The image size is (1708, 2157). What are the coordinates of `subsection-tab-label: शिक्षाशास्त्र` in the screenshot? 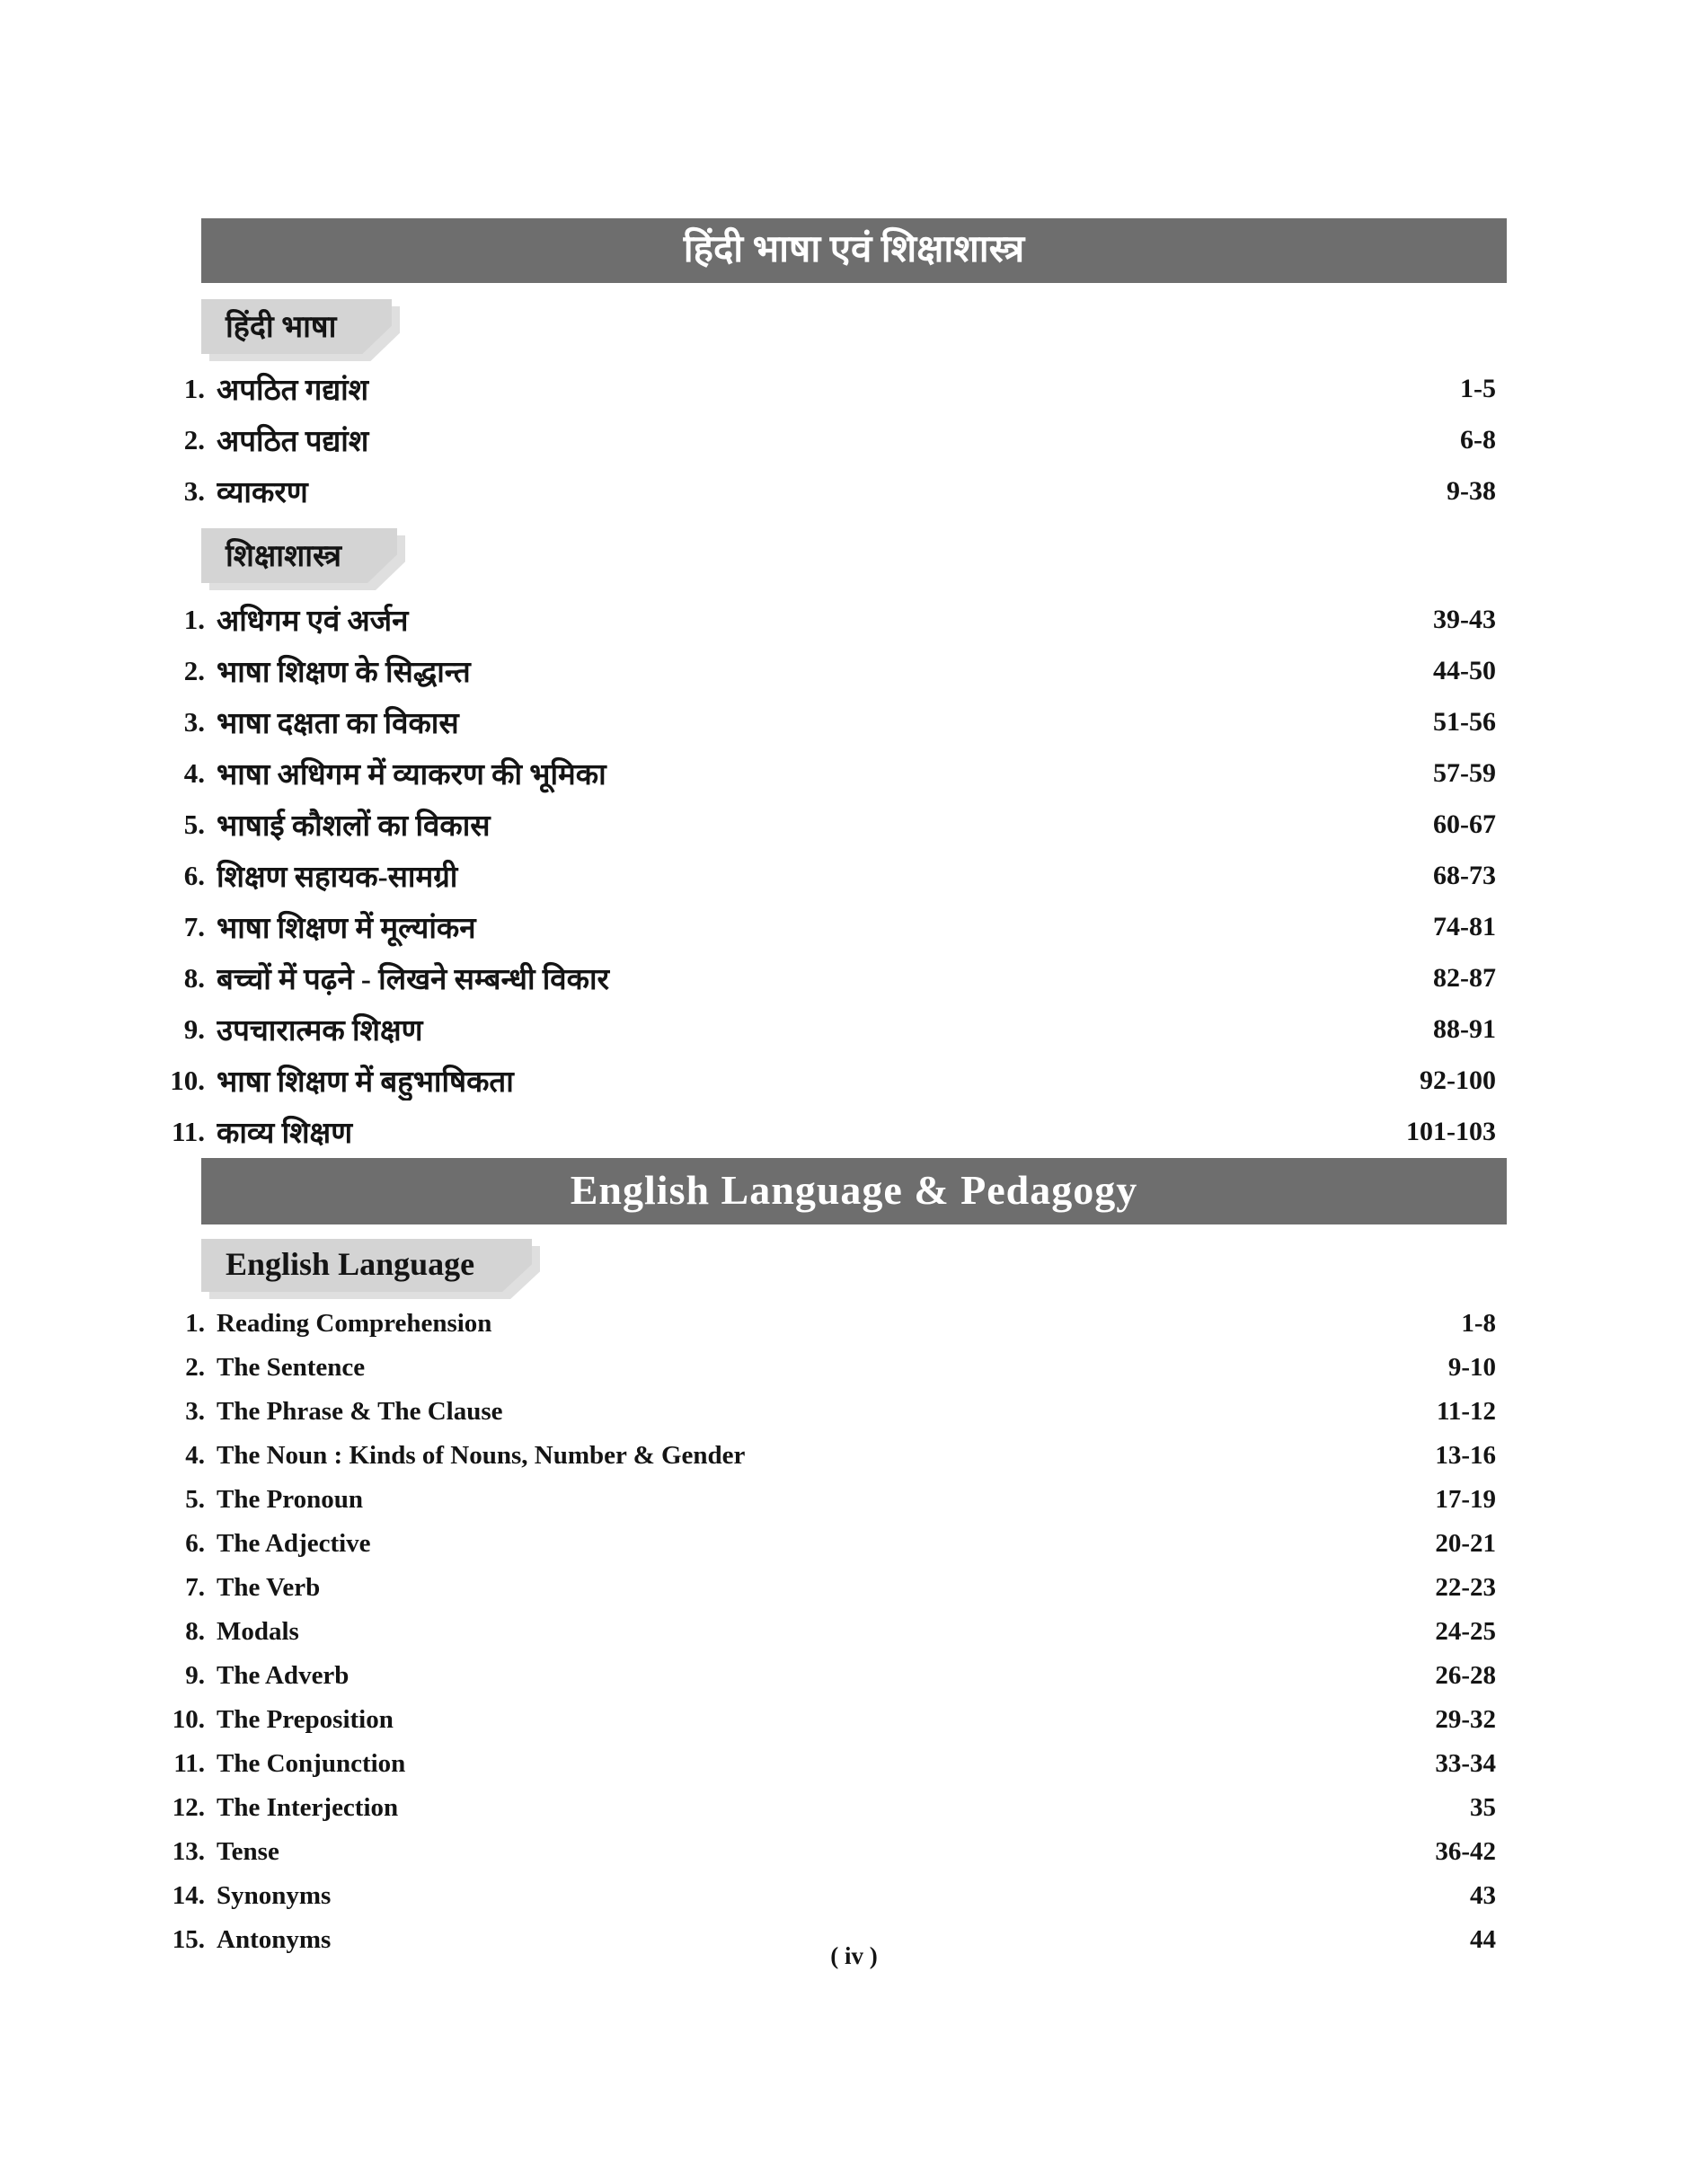 It's located at (299, 556).